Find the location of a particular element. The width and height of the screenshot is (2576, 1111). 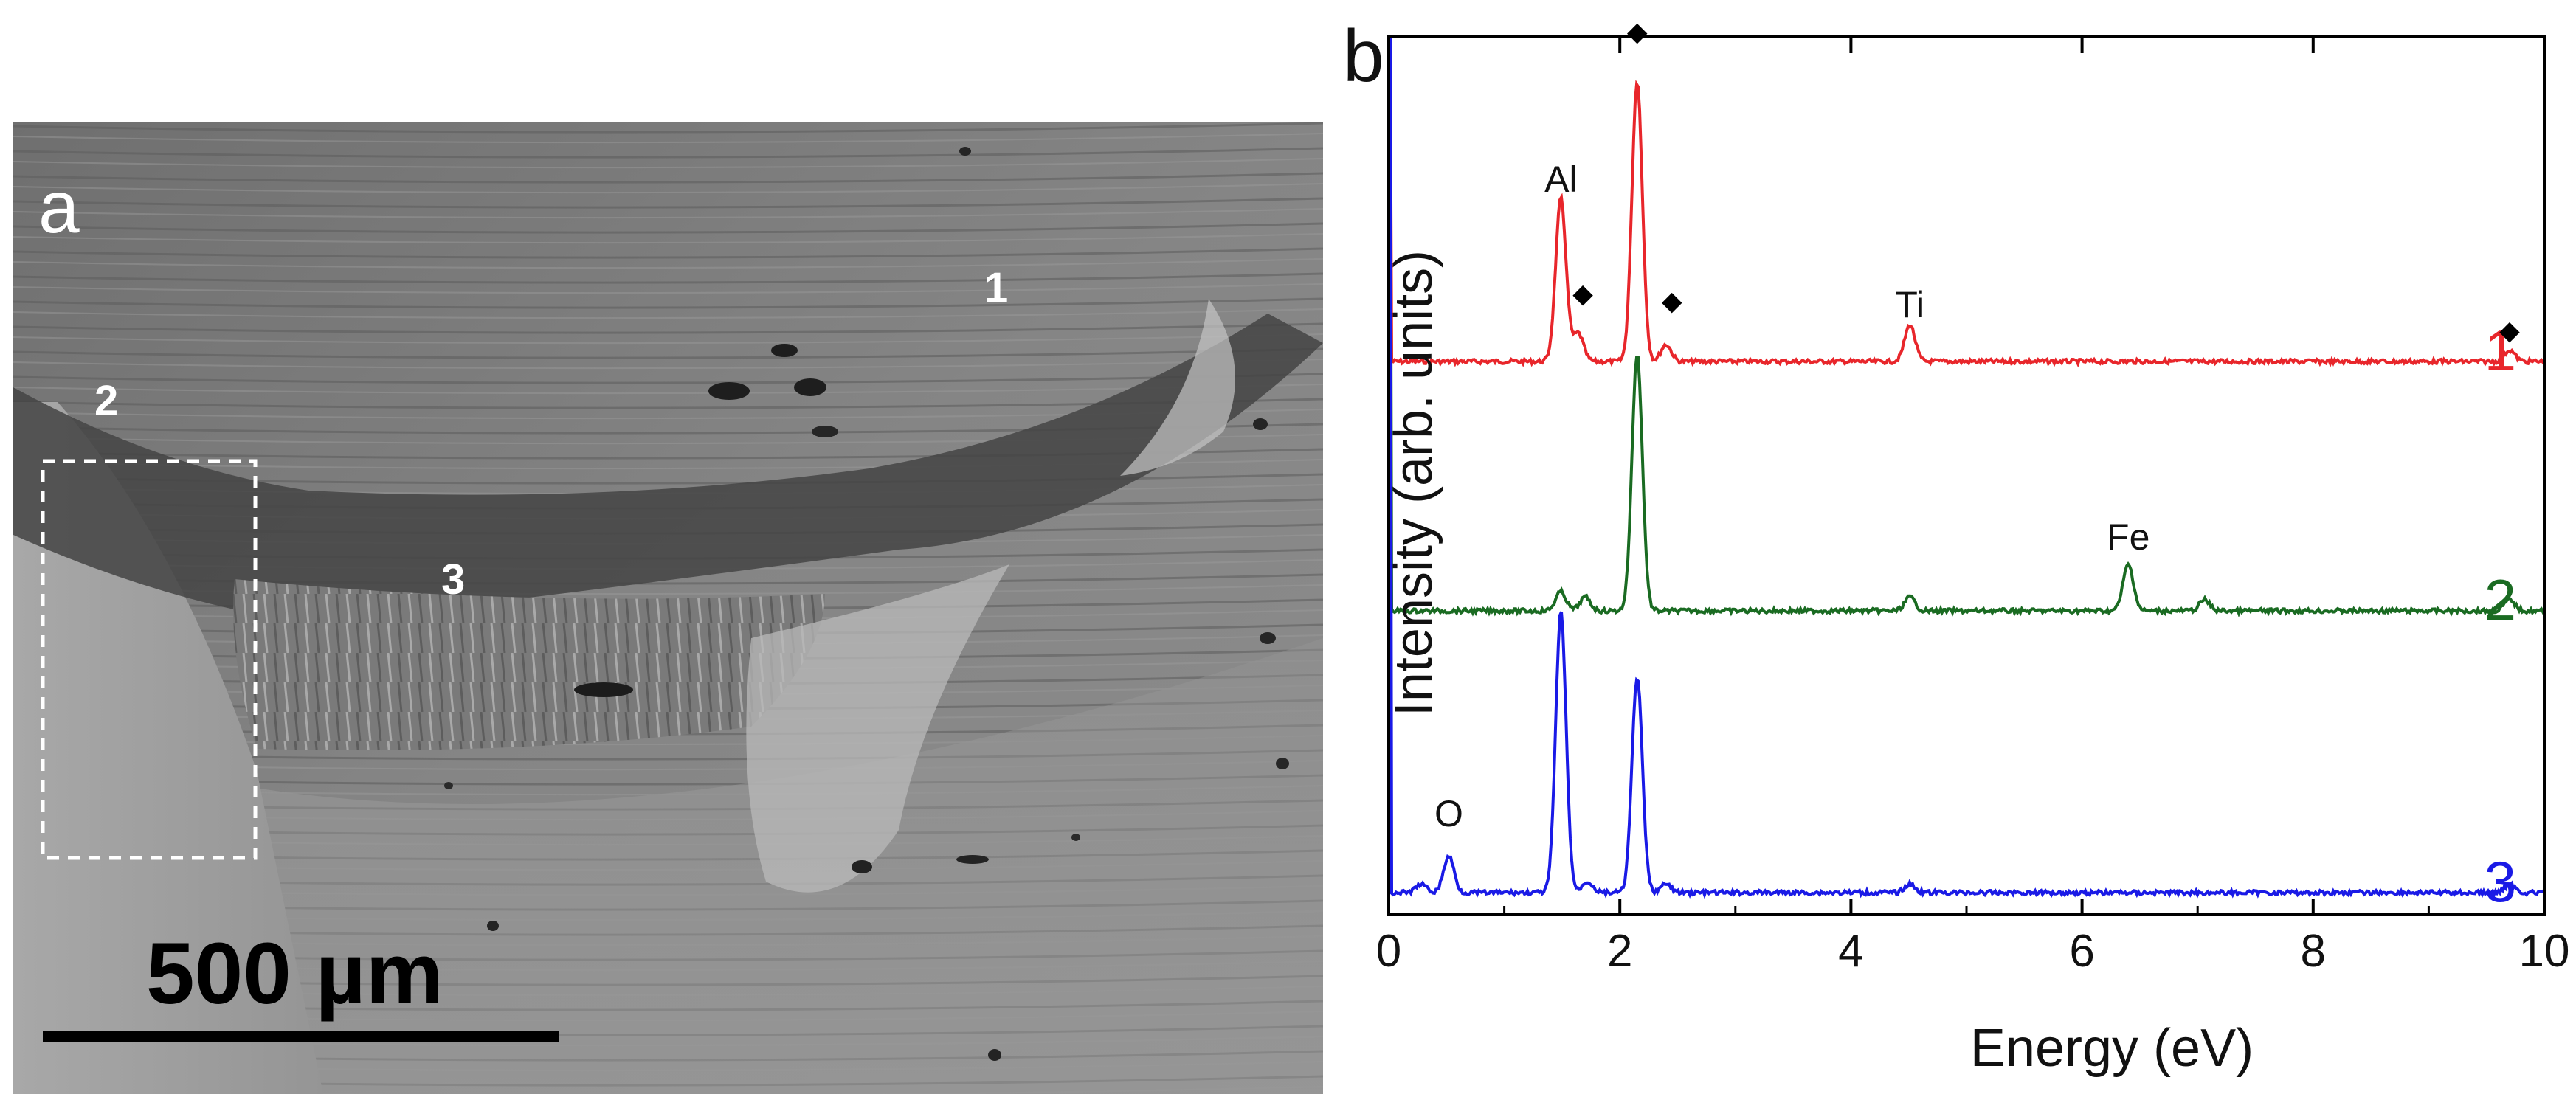

x-tick-label: 0 is located at coordinates (1388, 951).